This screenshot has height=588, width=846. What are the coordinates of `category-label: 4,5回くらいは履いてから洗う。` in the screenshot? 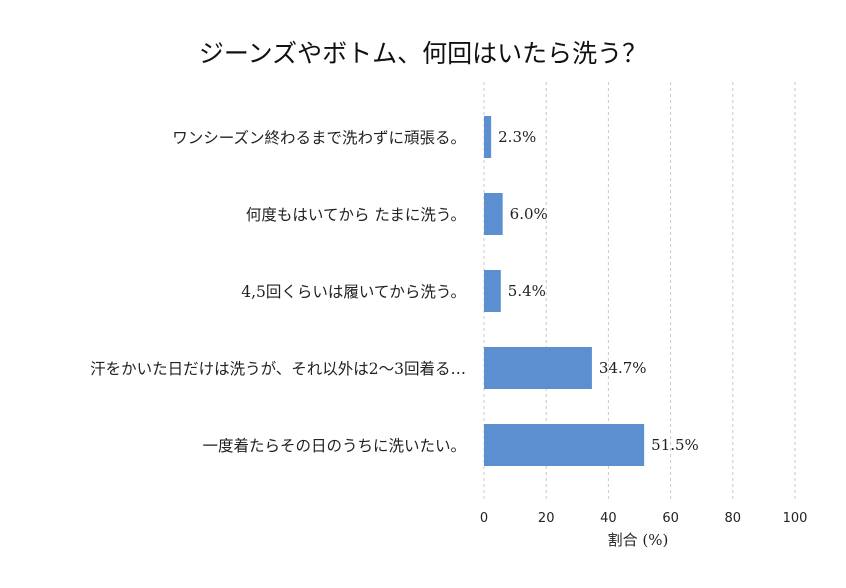 It's located at (353, 292).